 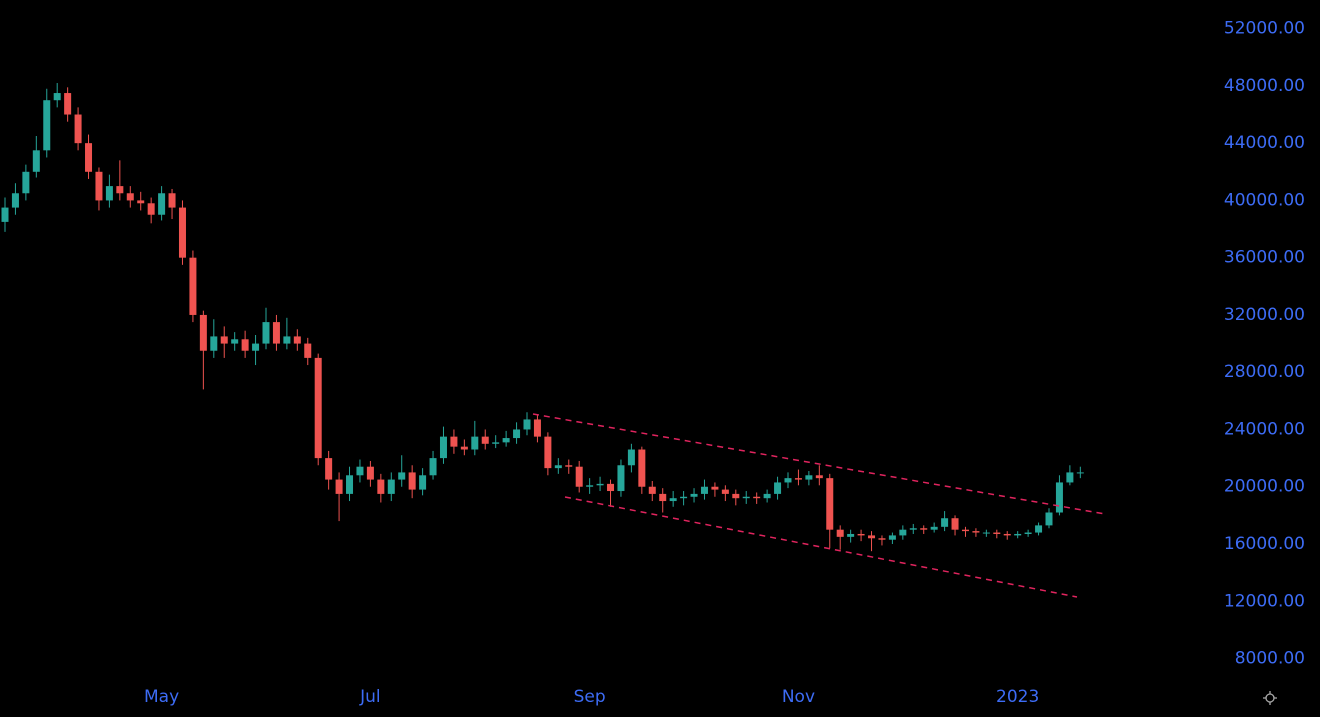 I want to click on settings-icon-ring, so click(x=1270, y=698).